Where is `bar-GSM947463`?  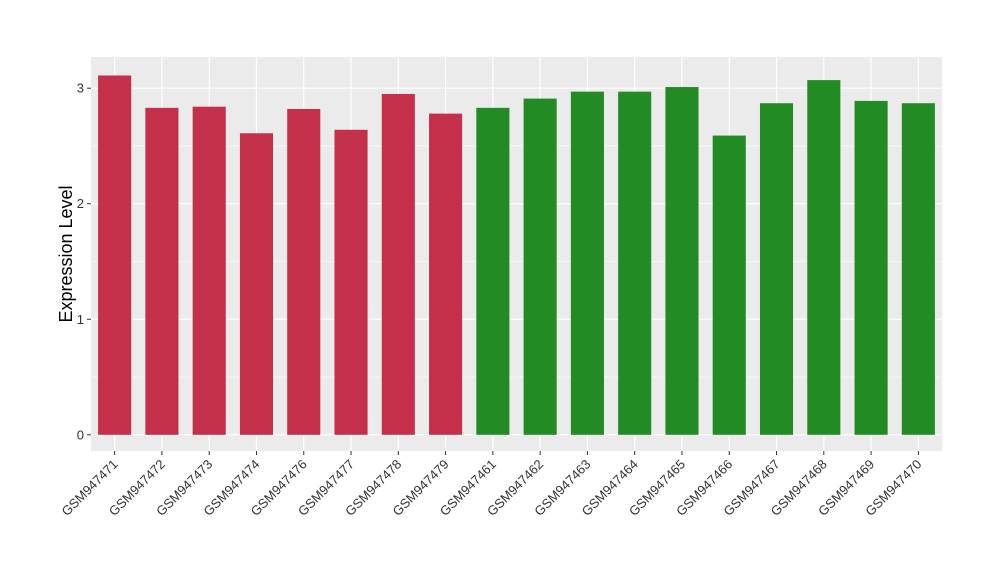 bar-GSM947463 is located at coordinates (587, 263).